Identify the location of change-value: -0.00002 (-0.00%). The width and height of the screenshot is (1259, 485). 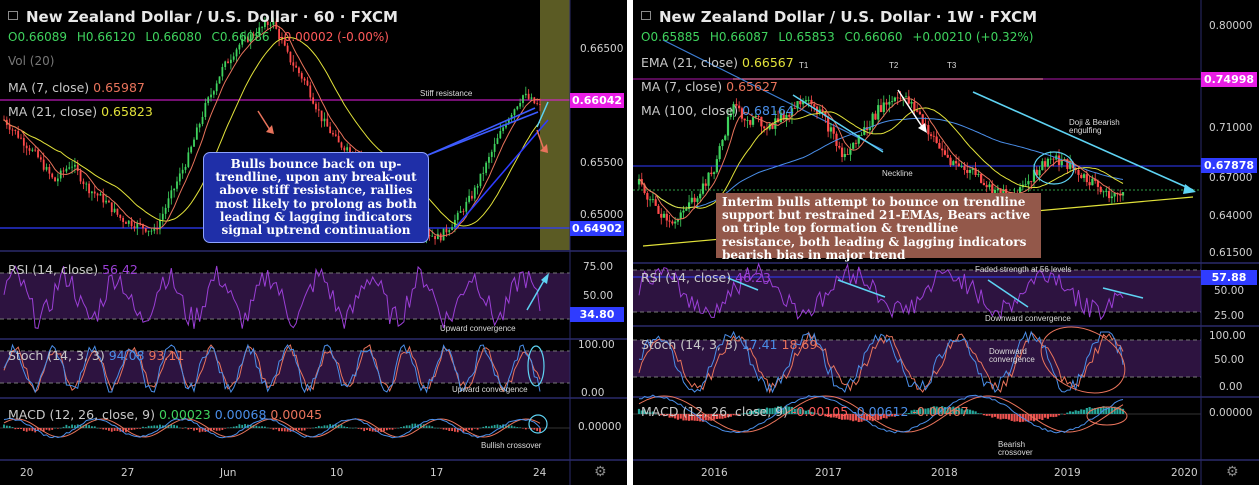
(334, 37).